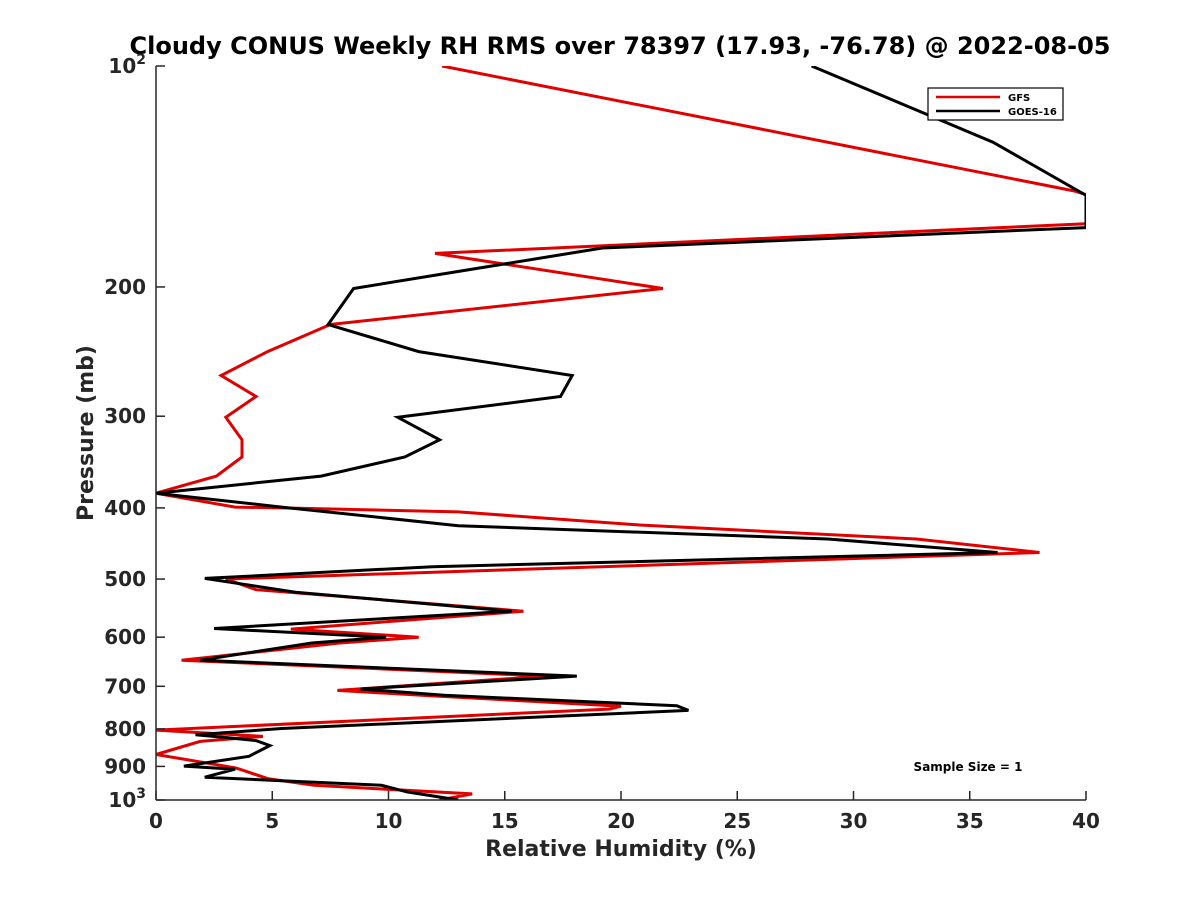 The image size is (1200, 900). I want to click on x-tick-label: 40, so click(1086, 821).